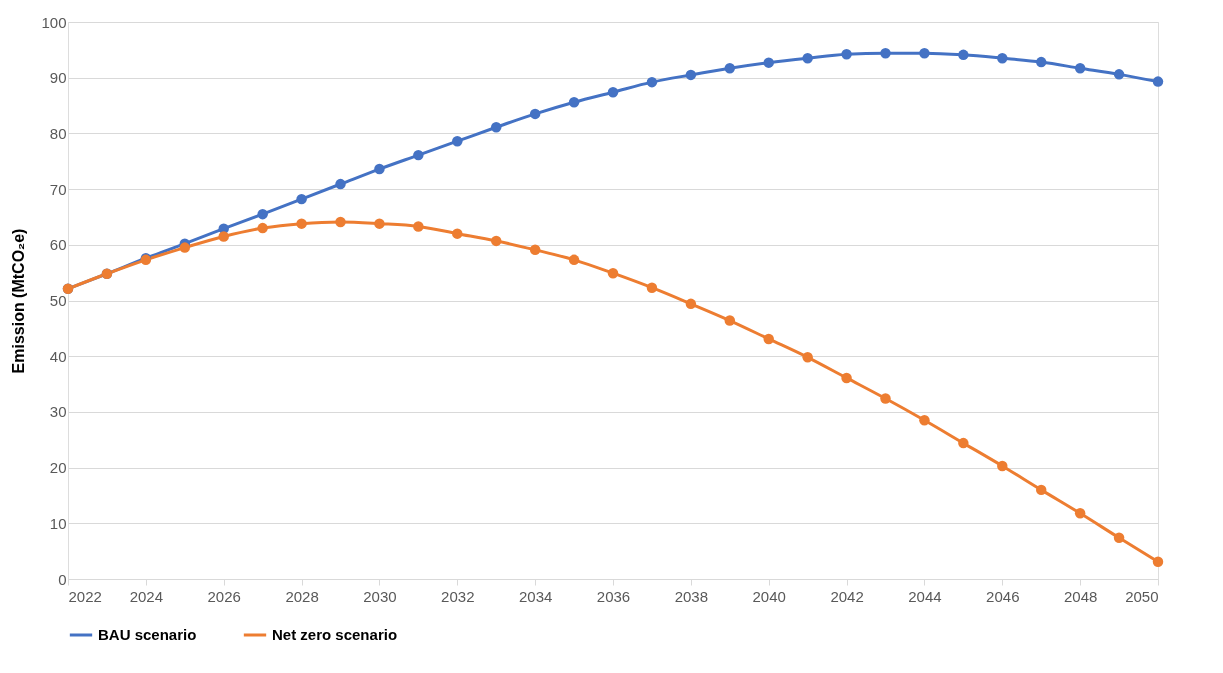  Describe the element at coordinates (58, 133) in the screenshot. I see `y-tick-label: 80` at that location.